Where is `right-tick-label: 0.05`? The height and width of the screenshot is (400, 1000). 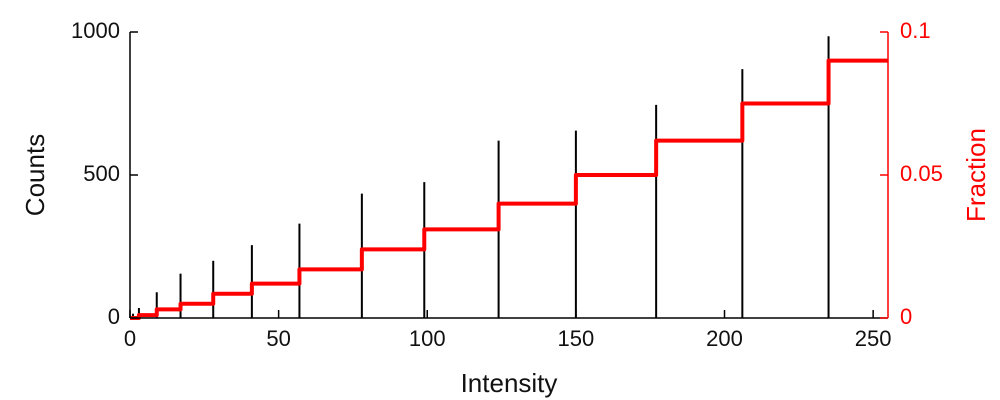
right-tick-label: 0.05 is located at coordinates (921, 173).